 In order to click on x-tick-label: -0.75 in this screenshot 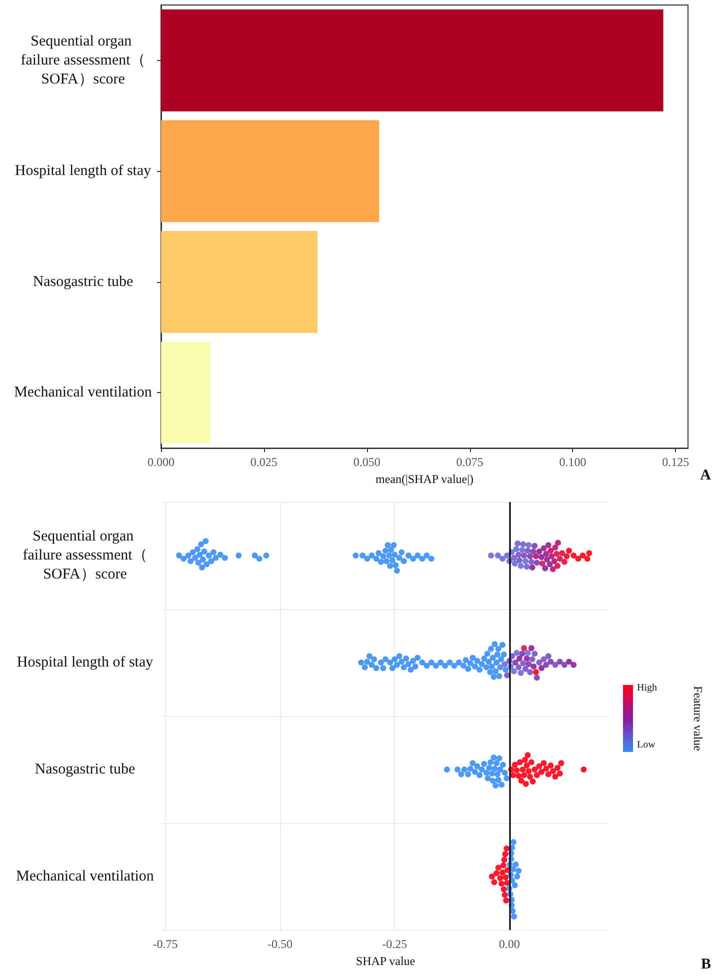, I will do `click(165, 944)`.